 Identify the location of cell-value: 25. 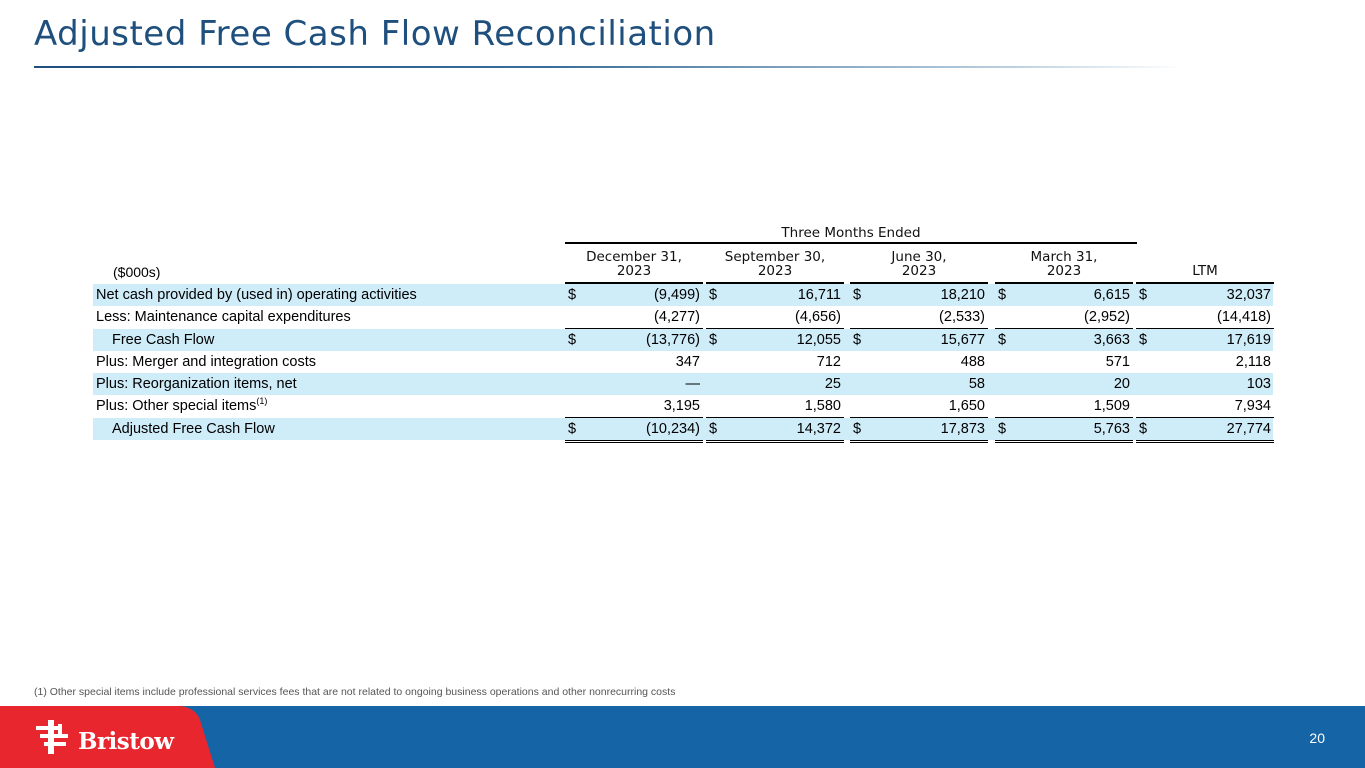
(832, 384).